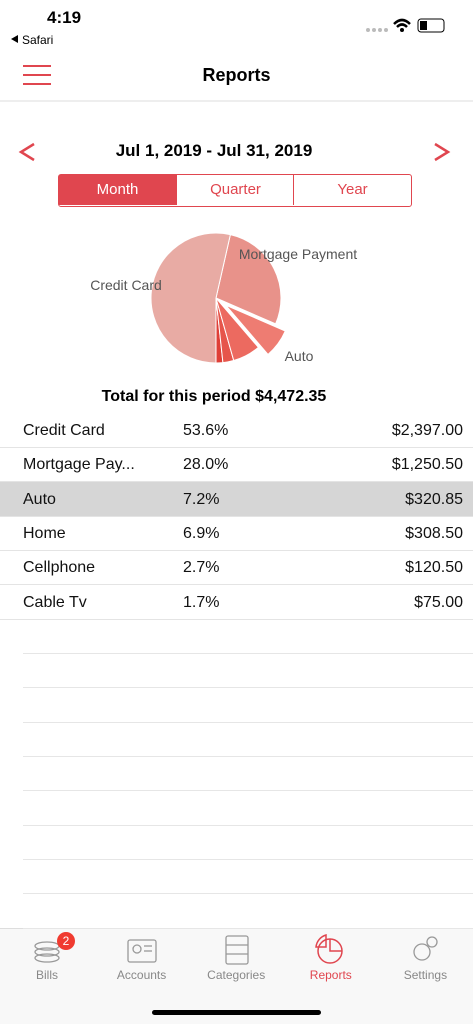 The width and height of the screenshot is (473, 1024). I want to click on table-row: Auto 7.2% $320.85, so click(236, 499).